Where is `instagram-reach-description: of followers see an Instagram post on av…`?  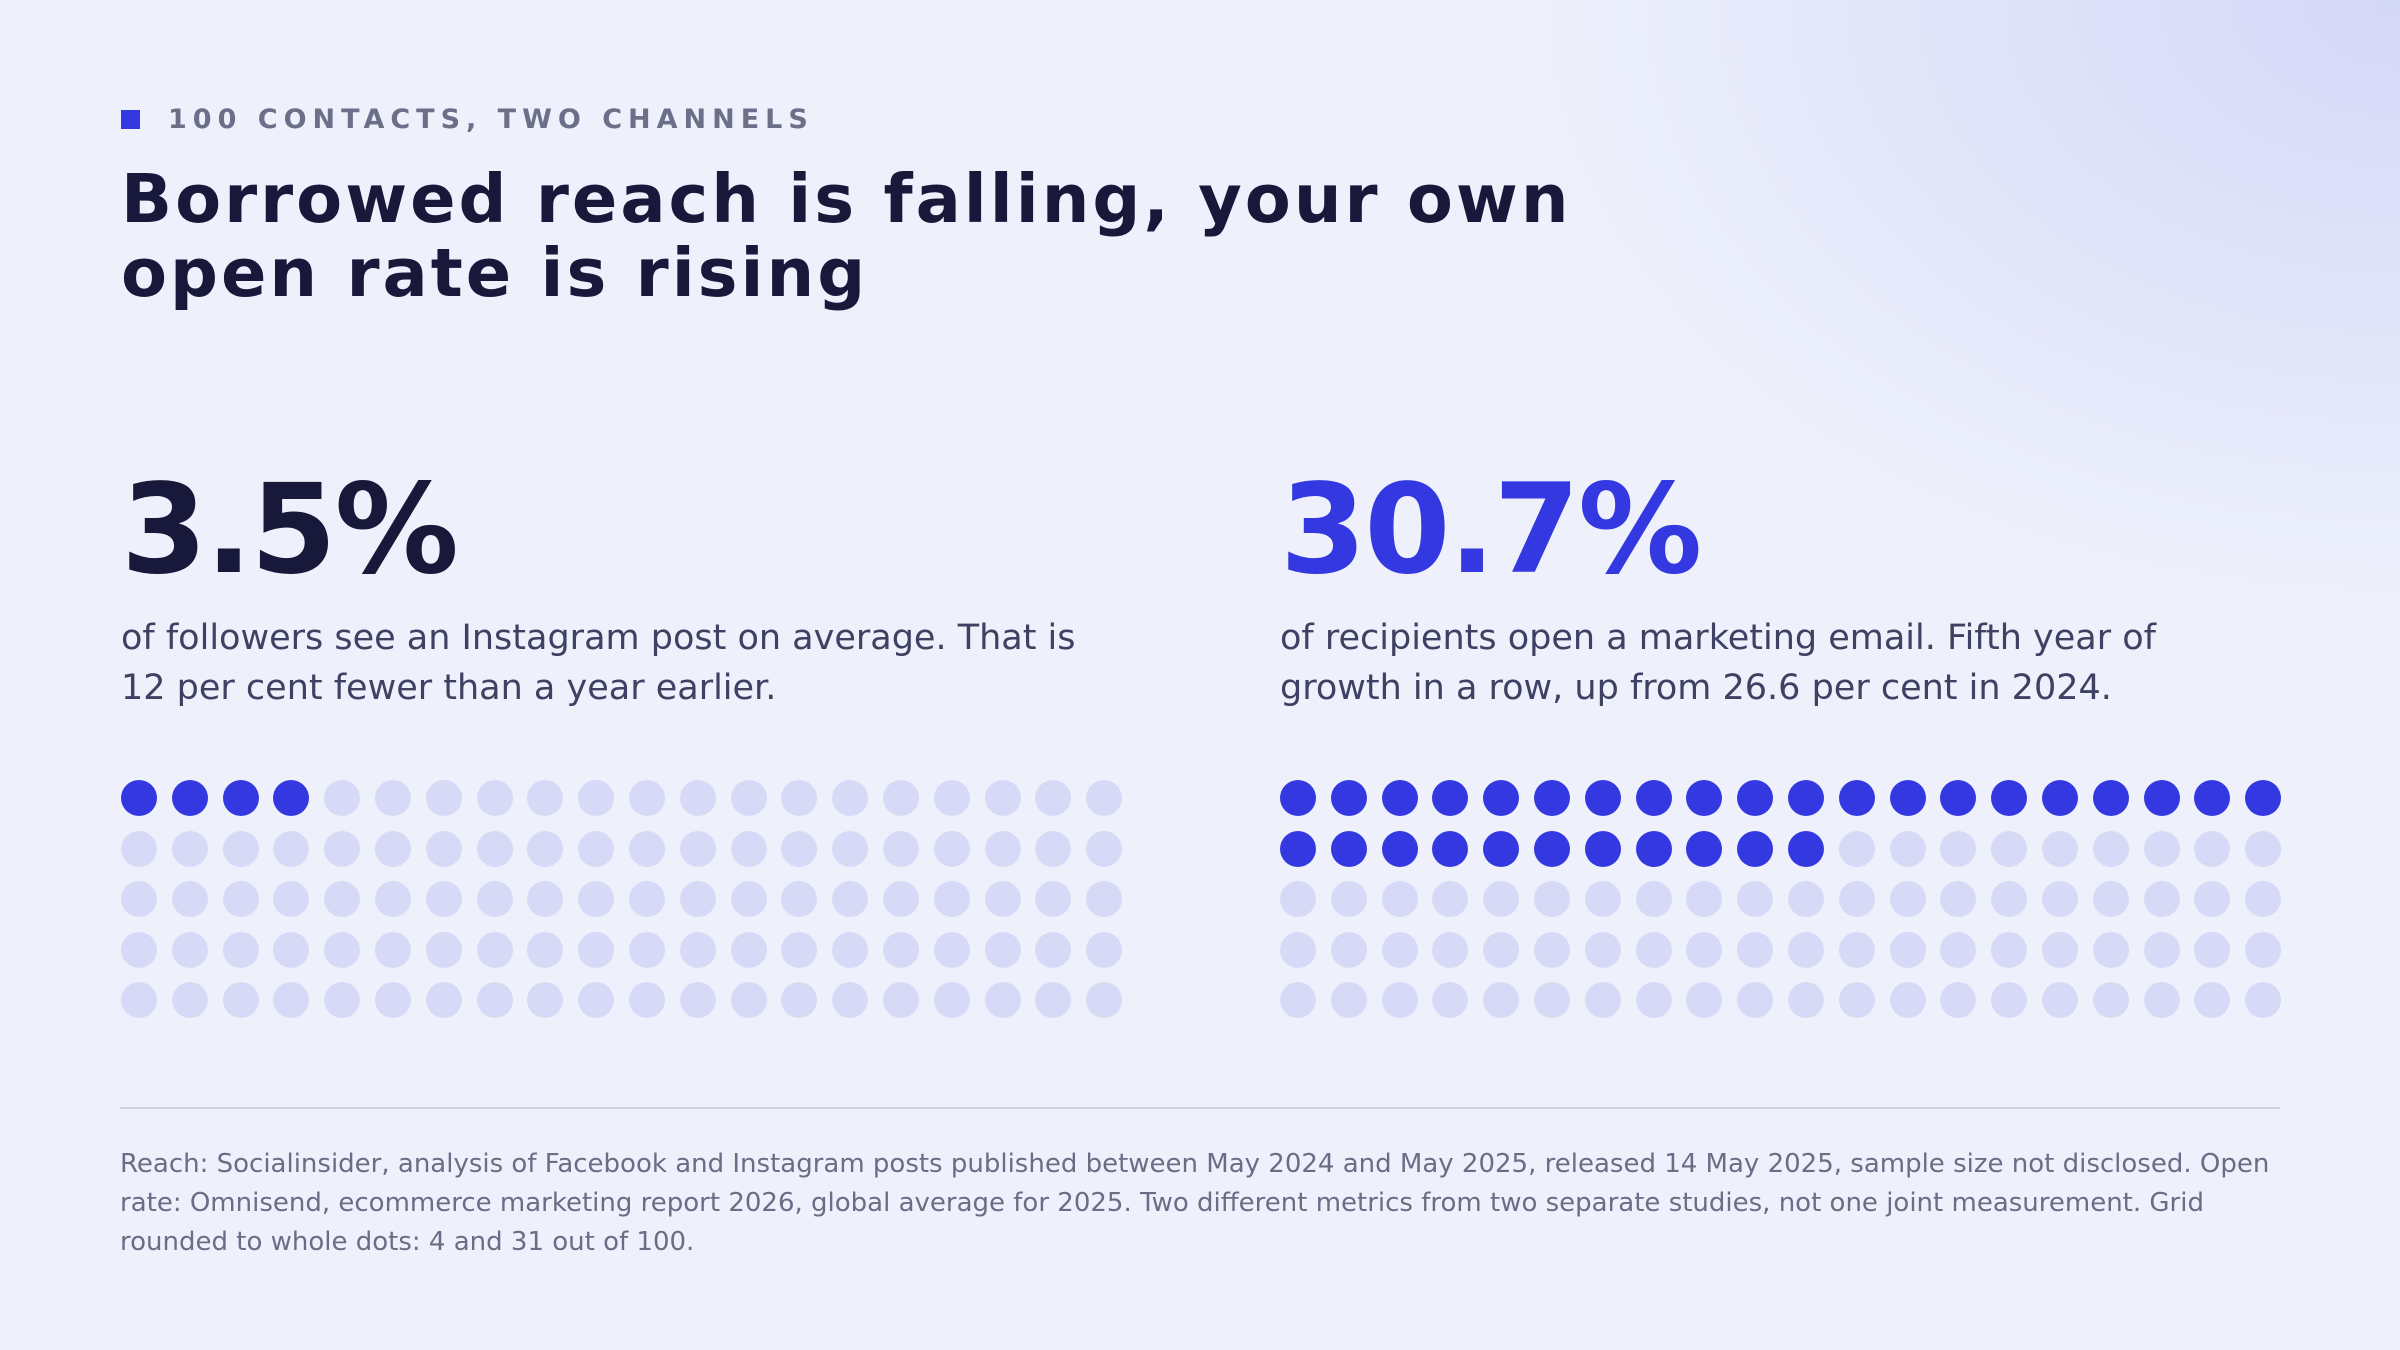
instagram-reach-description: of followers see an Instagram post on av… is located at coordinates (598, 663).